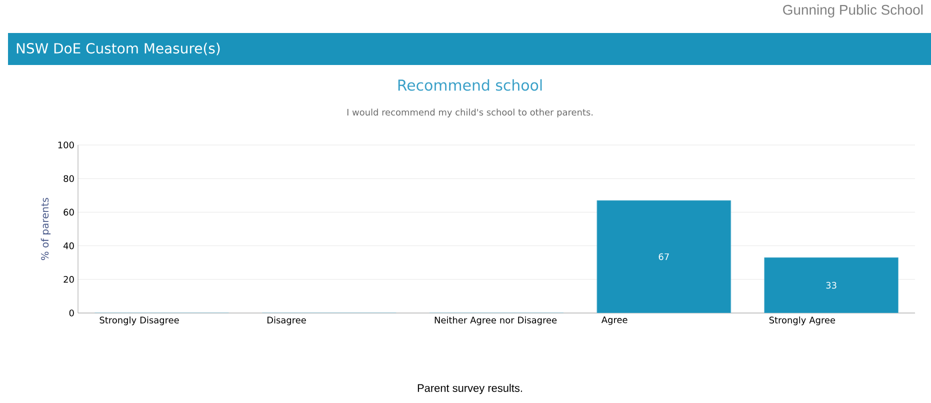  What do you see at coordinates (139, 321) in the screenshot?
I see `x-tick-label: Strongly Disagree` at bounding box center [139, 321].